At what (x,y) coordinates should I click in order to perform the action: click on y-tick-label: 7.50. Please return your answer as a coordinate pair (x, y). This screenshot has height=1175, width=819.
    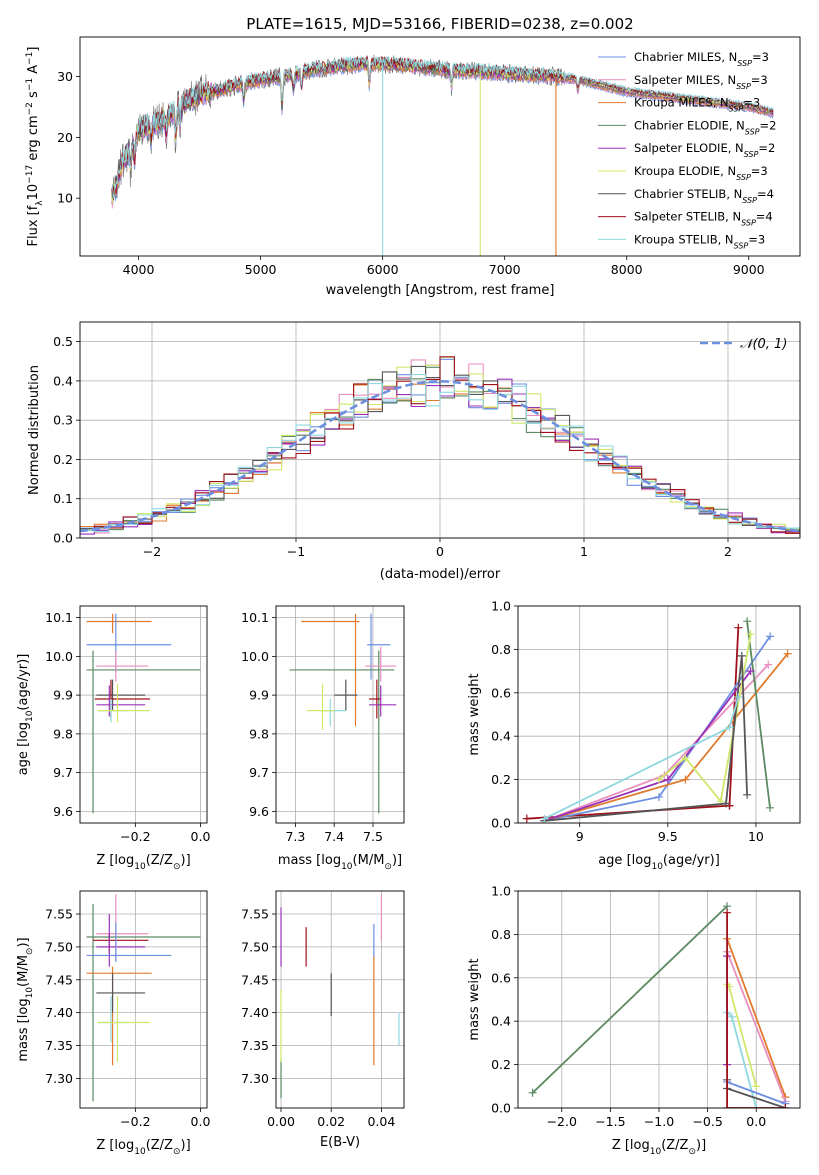
    Looking at the image, I should click on (255, 946).